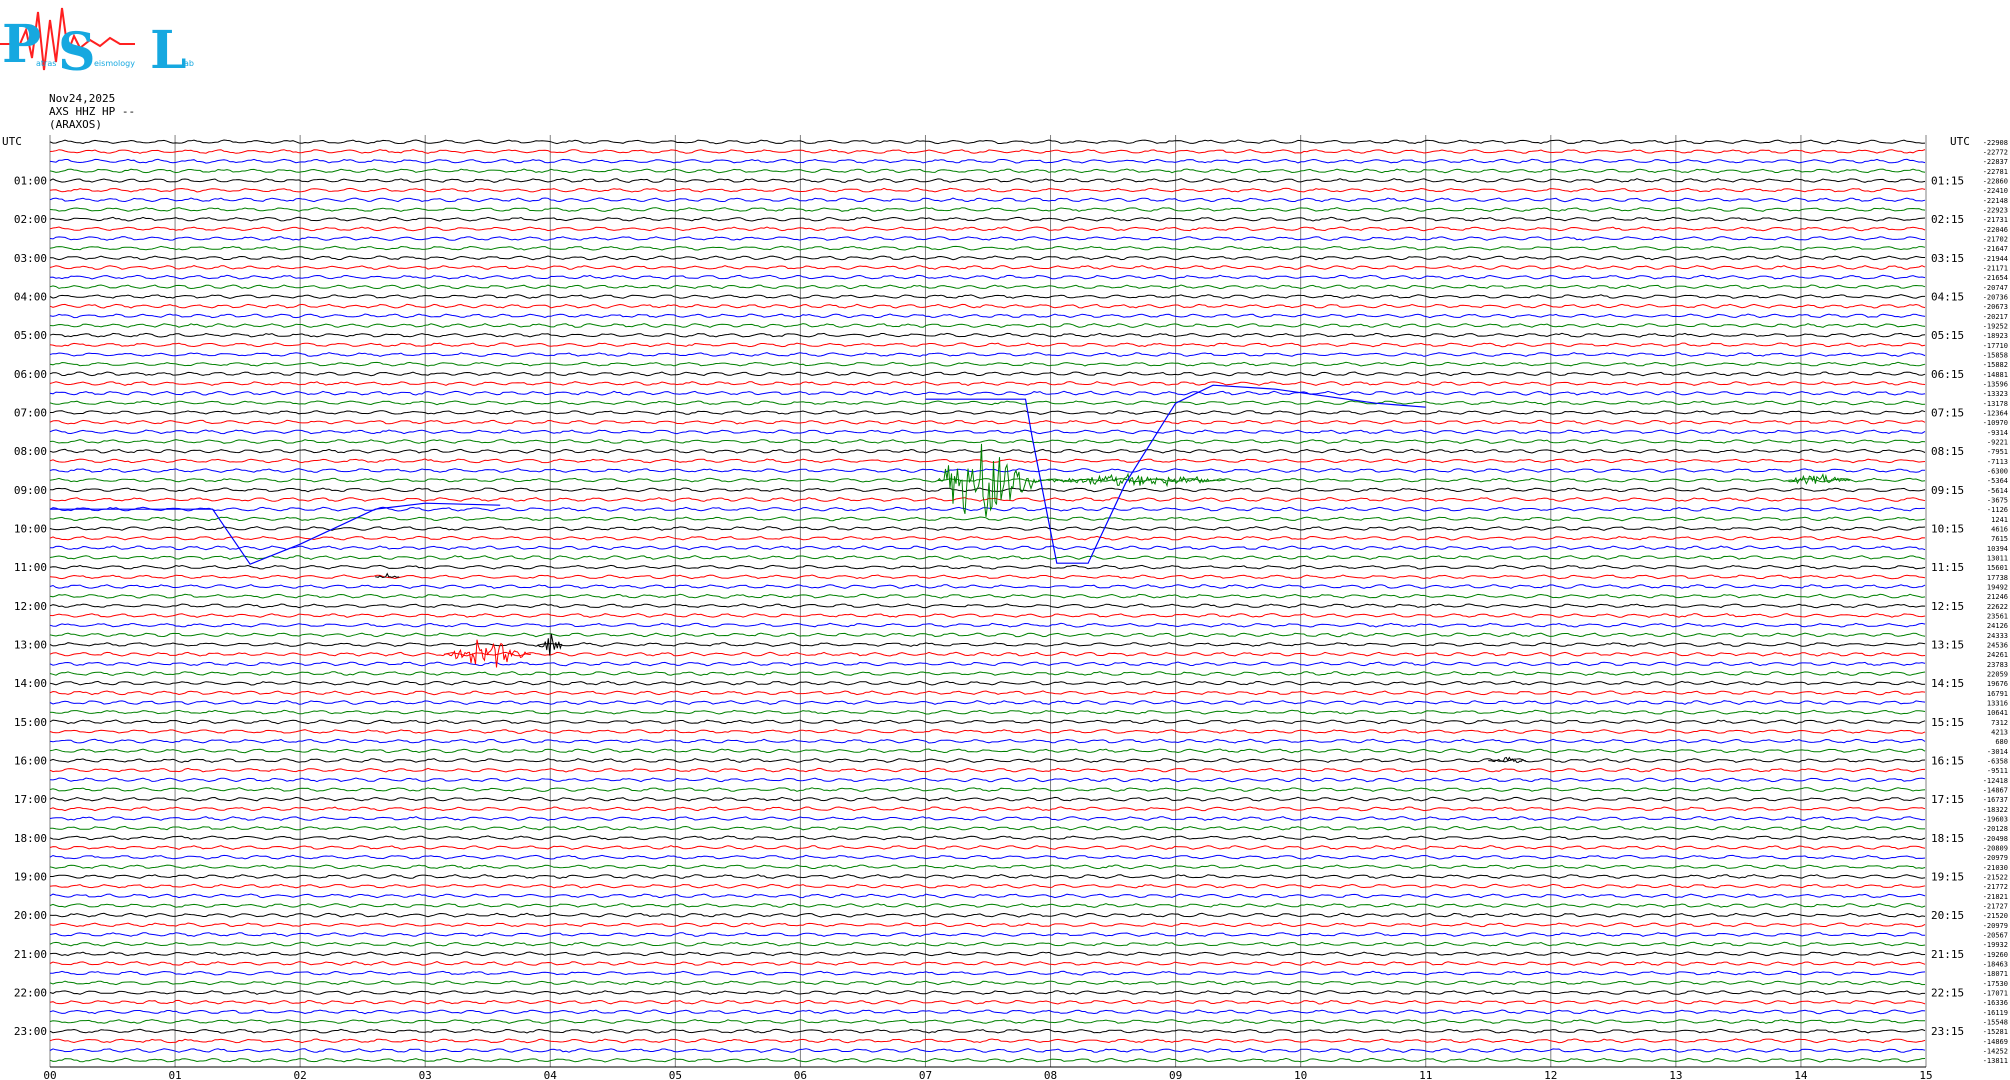  Describe the element at coordinates (1995, 916) in the screenshot. I see `trace-offset-label: -21520` at that location.